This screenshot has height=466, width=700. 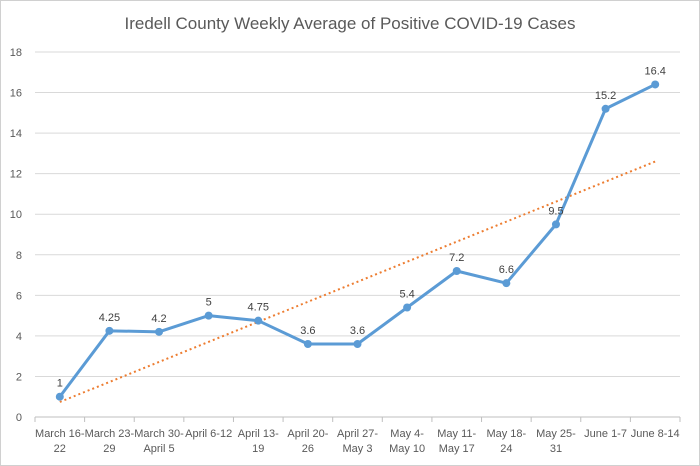 I want to click on y-tick-label: 16, so click(x=16, y=94).